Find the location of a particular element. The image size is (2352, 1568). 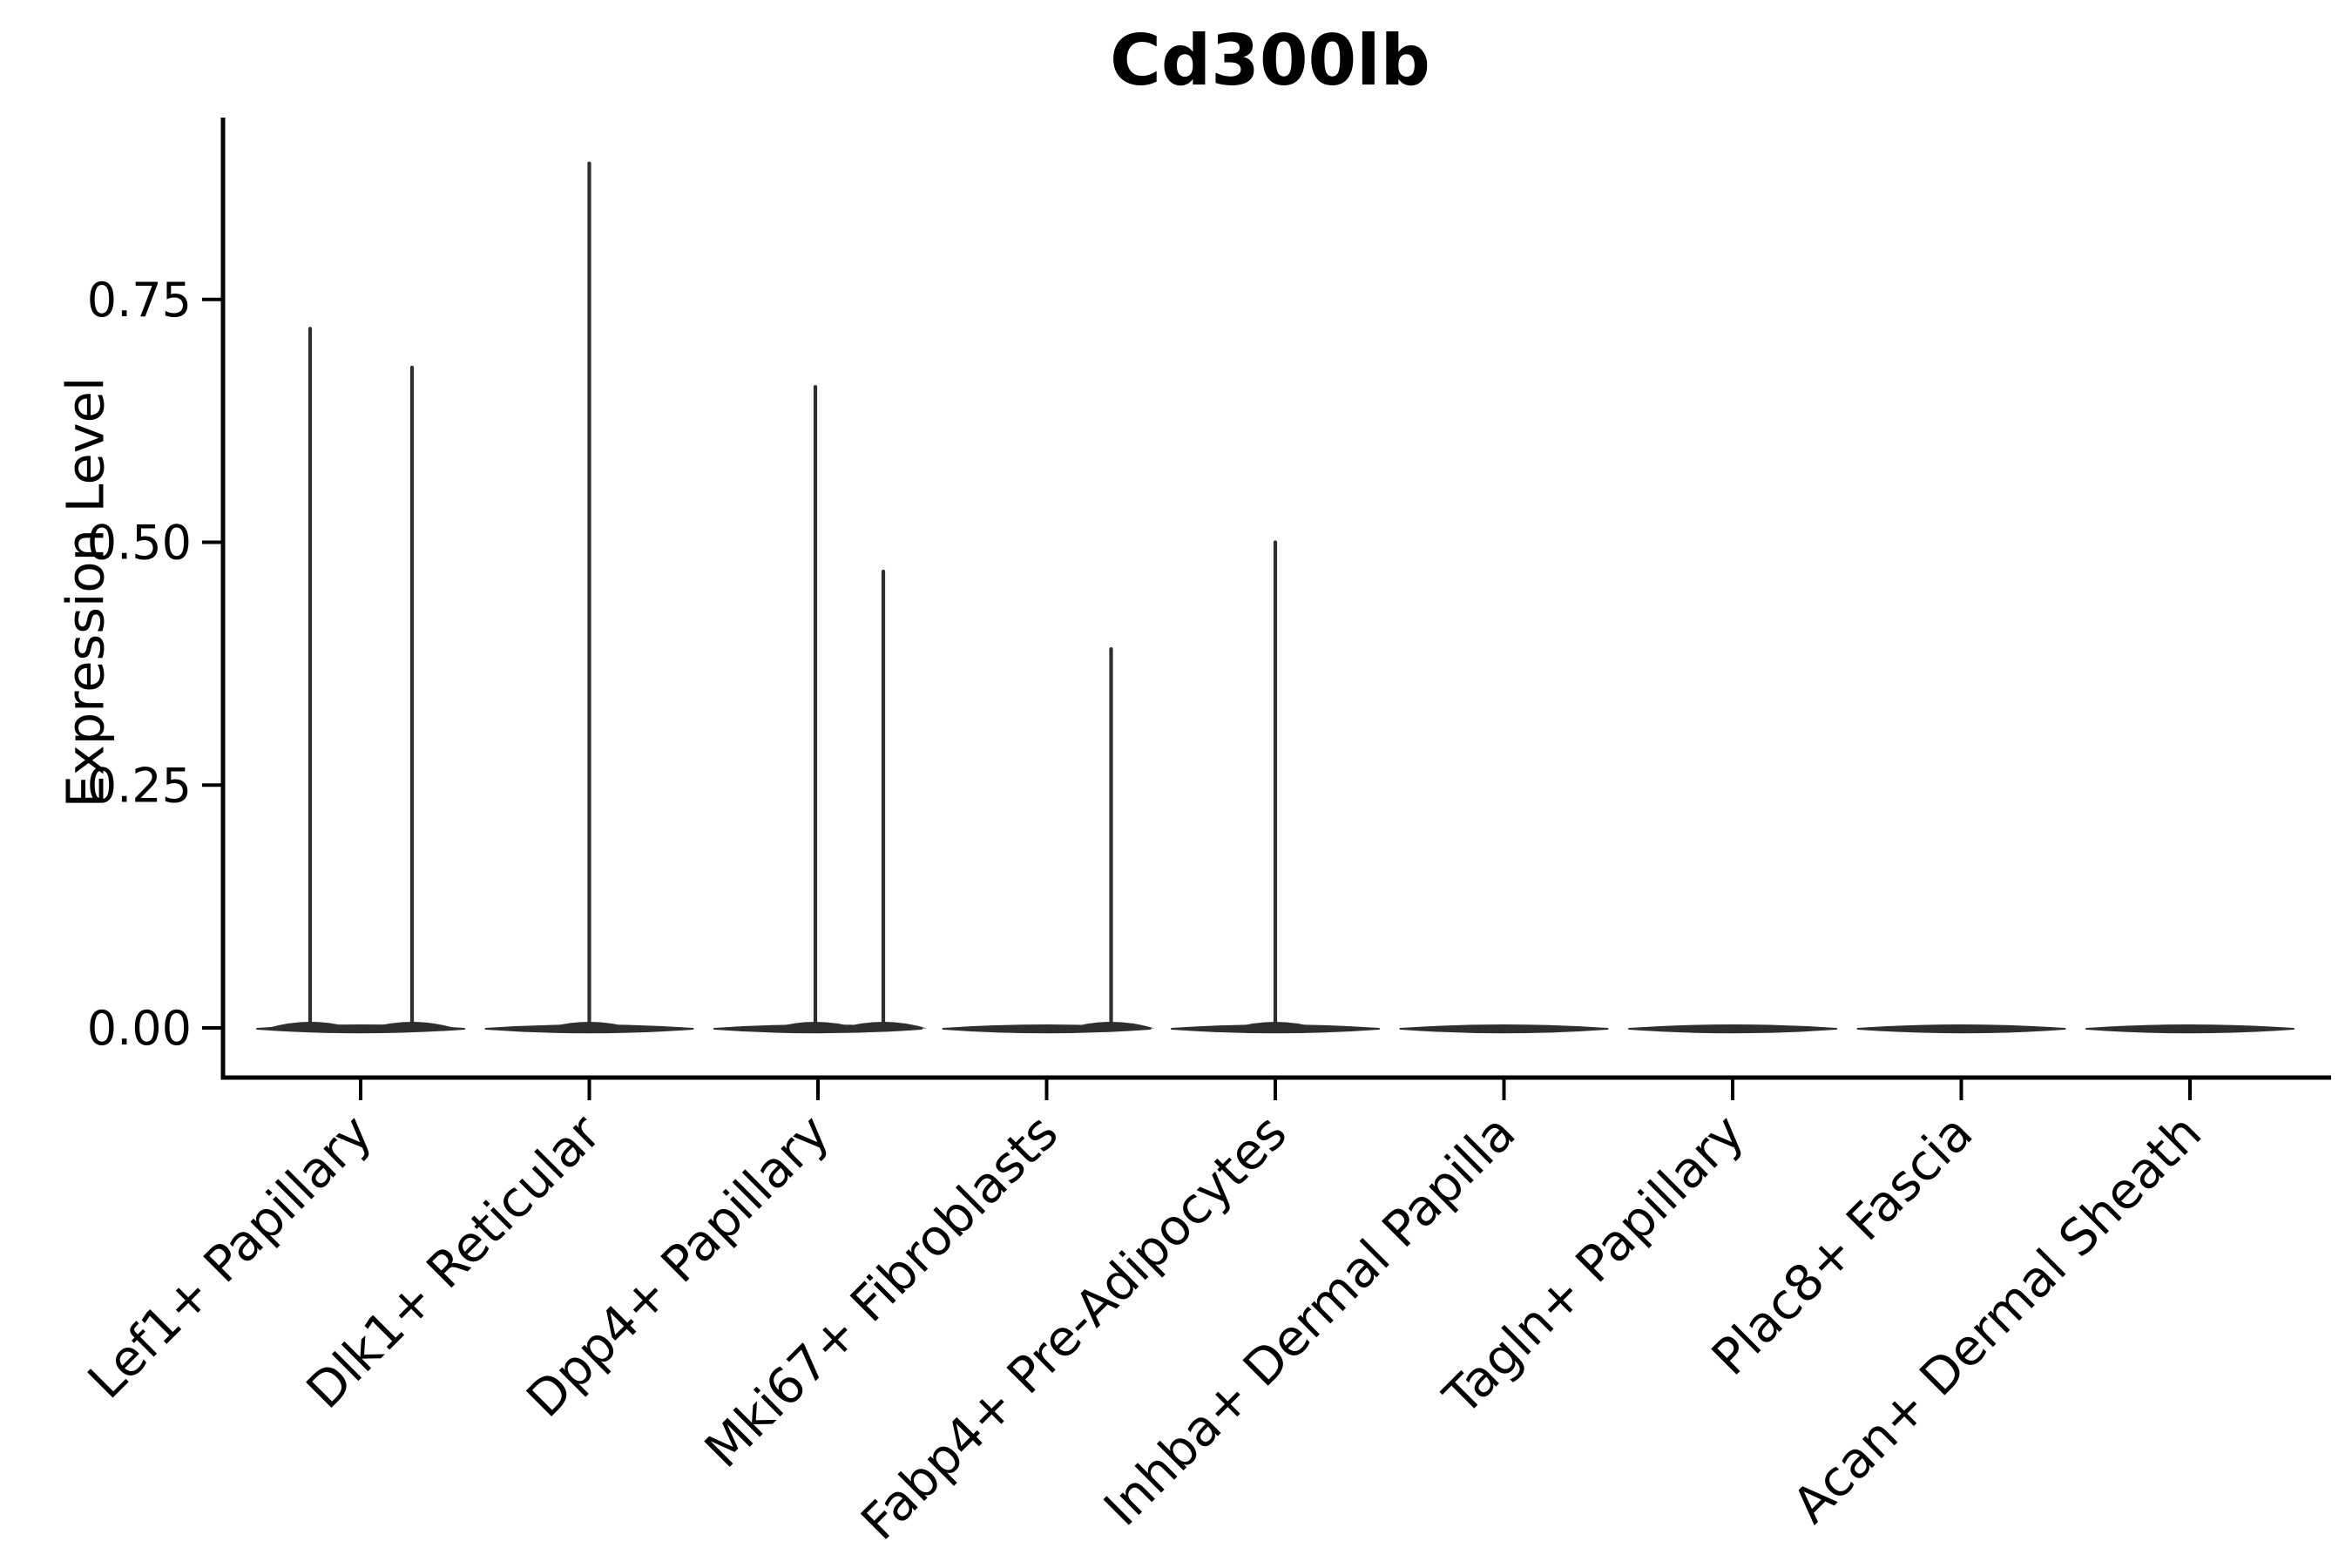

x-category-label-acan-dermal-sheath: Acan+ Dermal Sheath is located at coordinates (1997, 1319).